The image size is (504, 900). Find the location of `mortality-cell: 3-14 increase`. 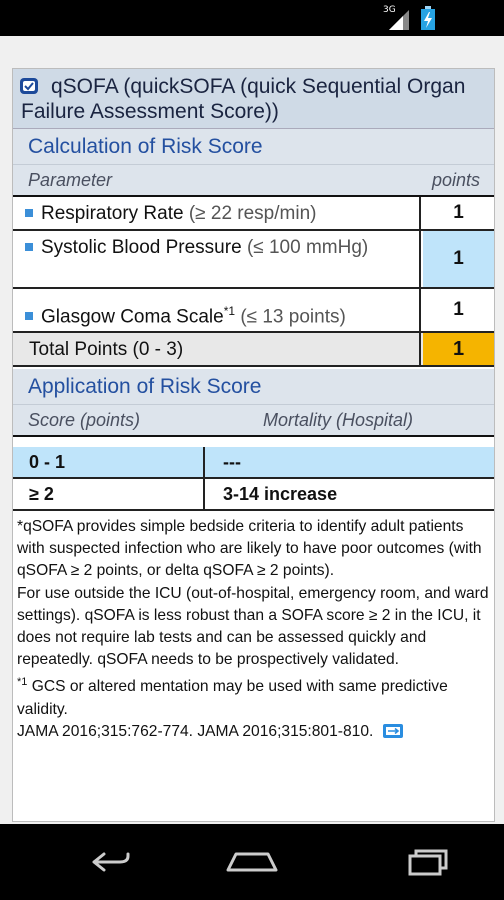

mortality-cell: 3-14 increase is located at coordinates (280, 494).